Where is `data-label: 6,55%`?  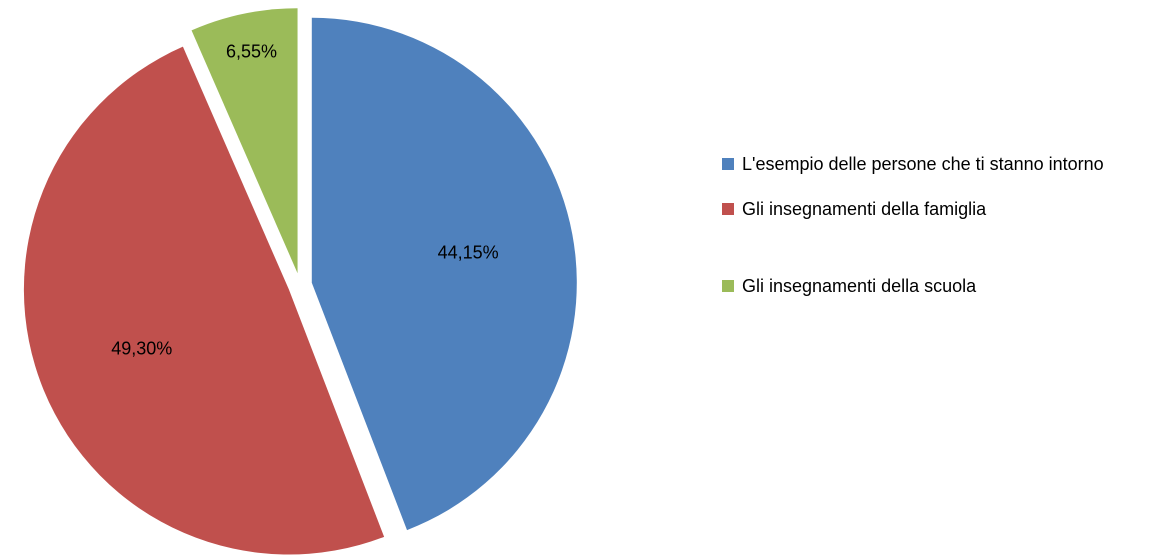
data-label: 6,55% is located at coordinates (251, 52).